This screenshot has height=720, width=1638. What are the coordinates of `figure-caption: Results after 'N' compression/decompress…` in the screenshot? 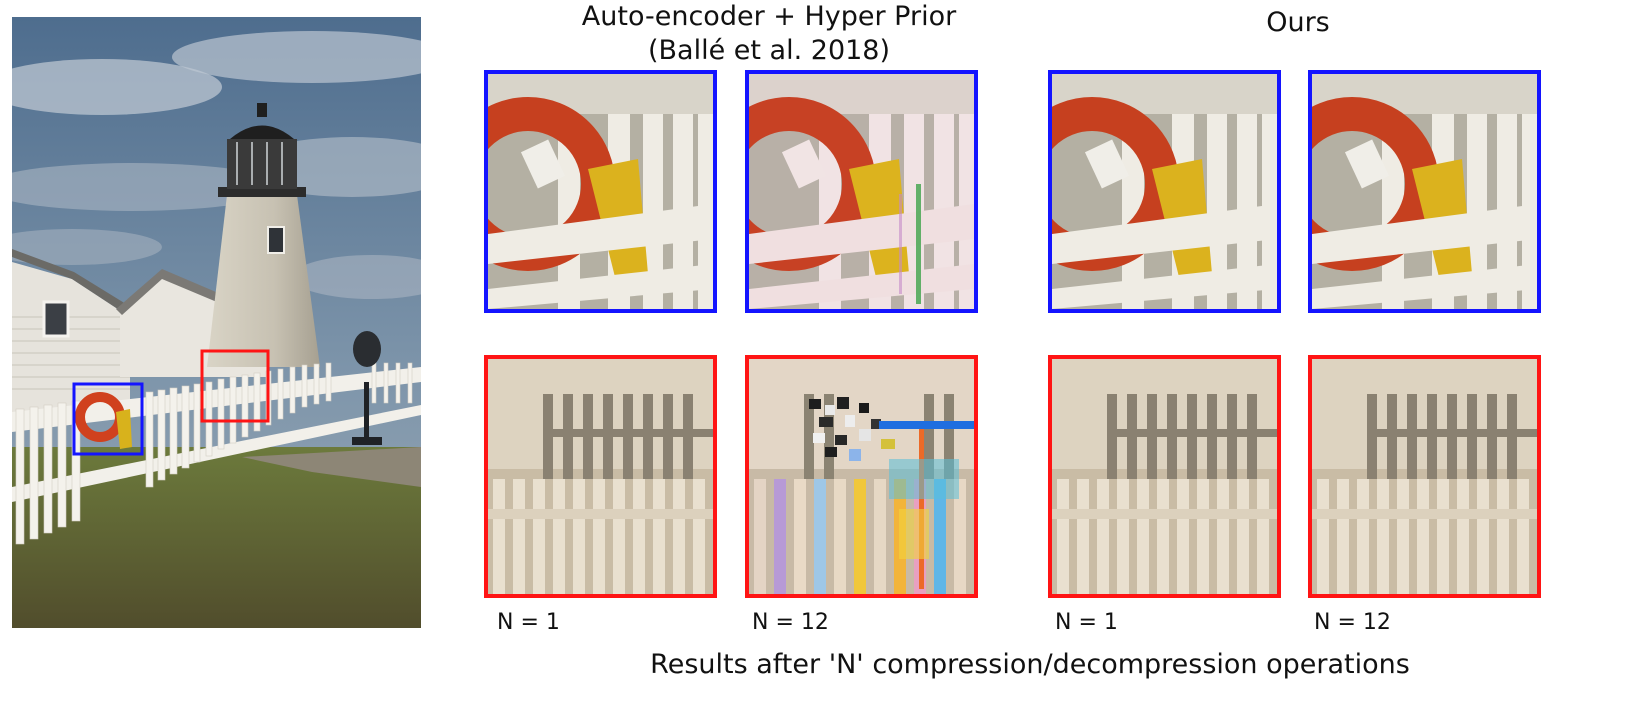 It's located at (1030, 664).